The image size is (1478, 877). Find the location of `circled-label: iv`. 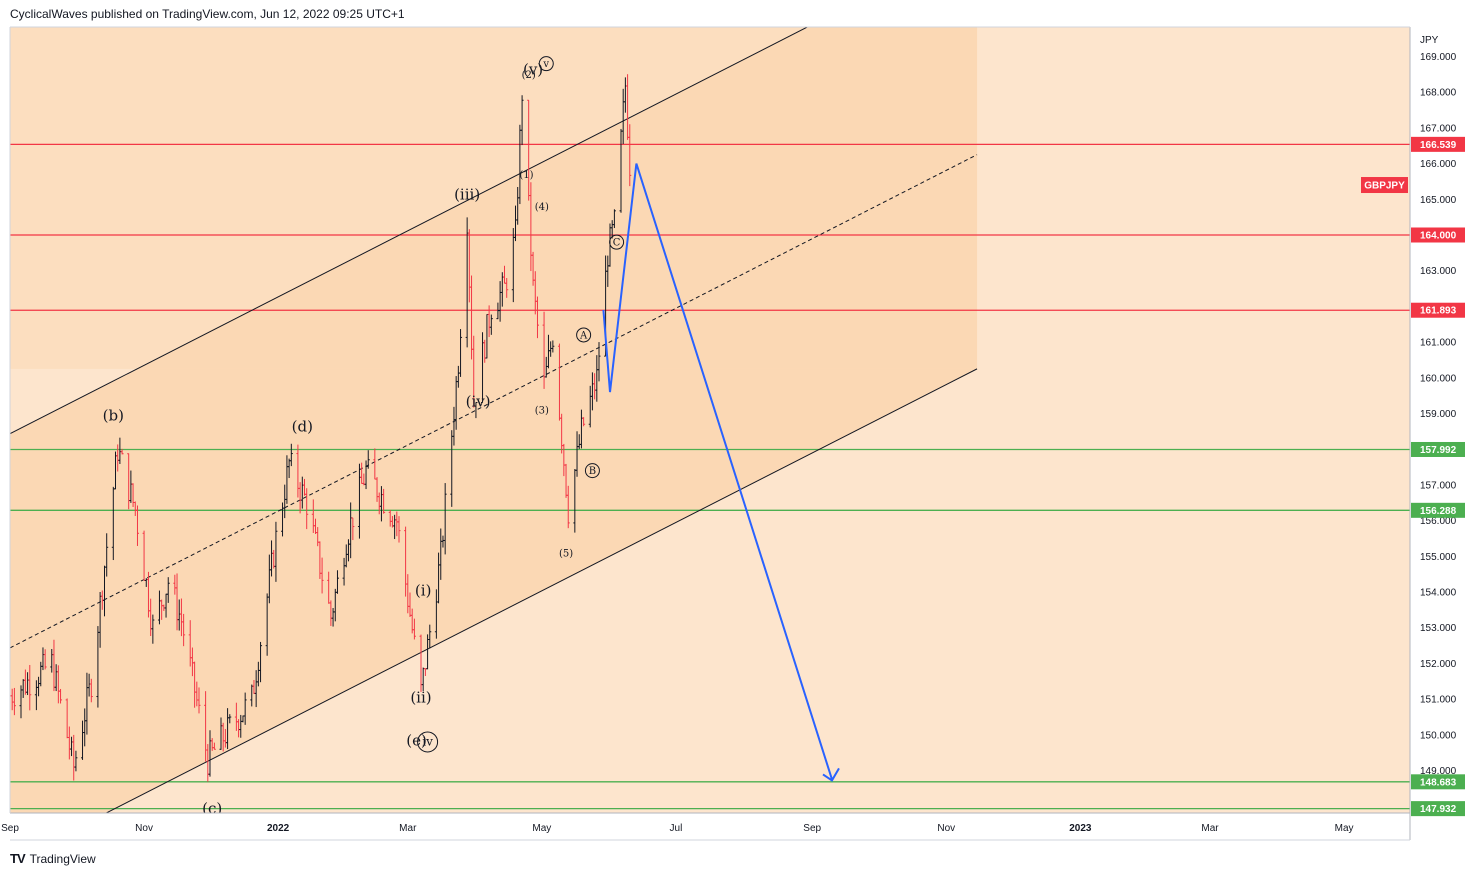

circled-label: iv is located at coordinates (427, 741).